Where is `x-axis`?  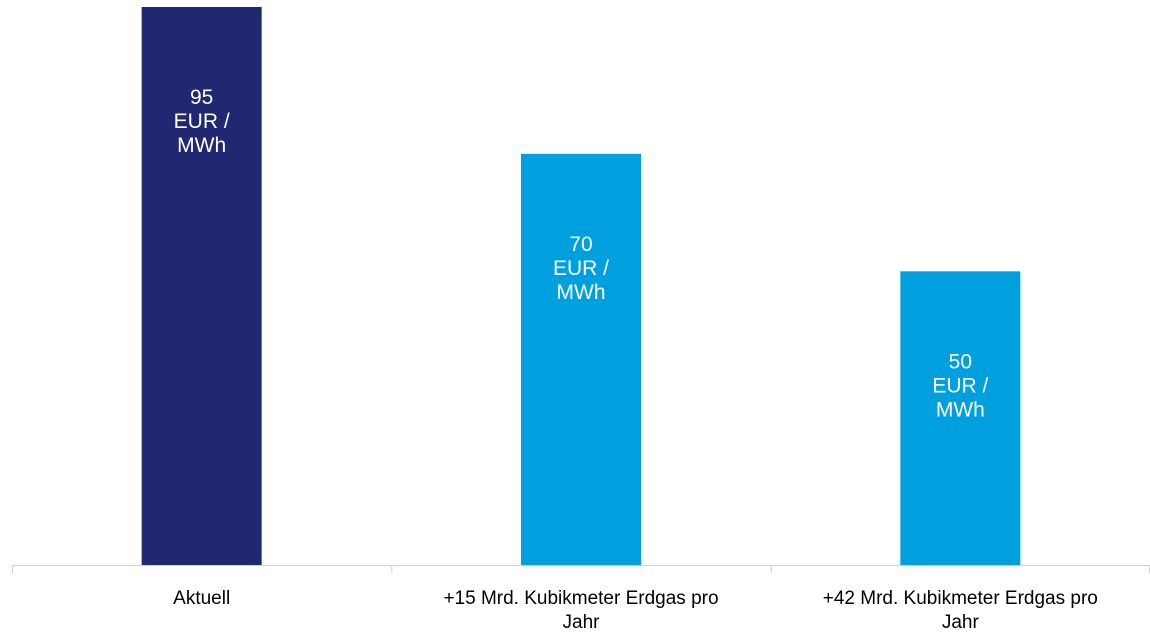 x-axis is located at coordinates (581, 569).